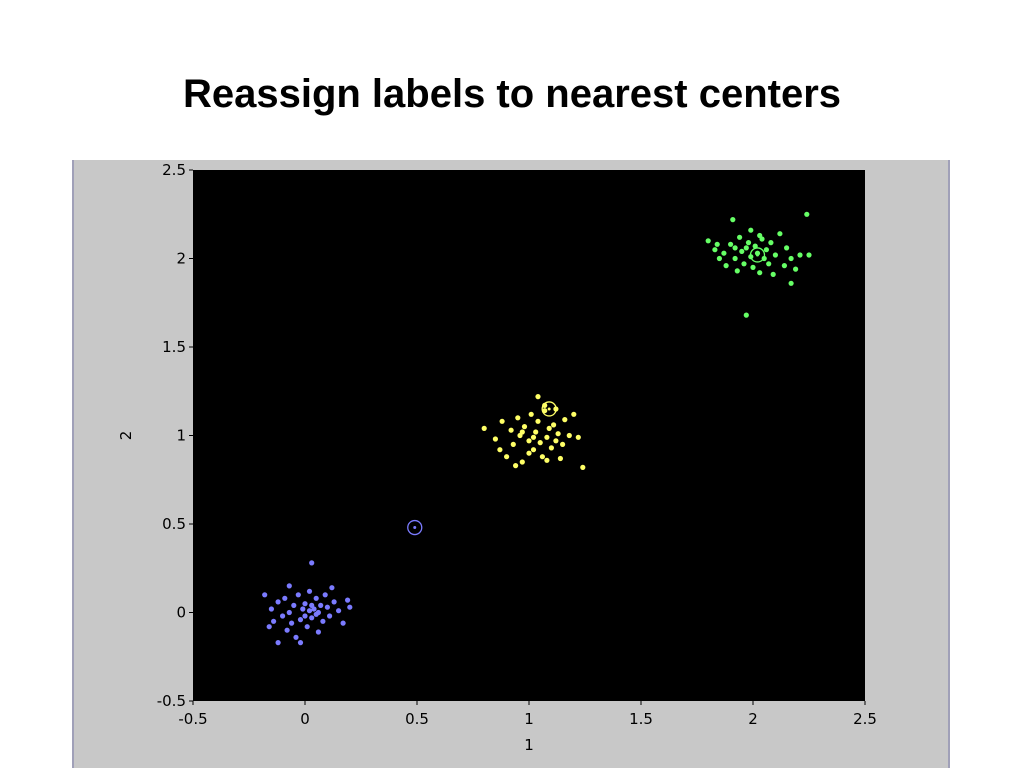 This screenshot has width=1024, height=768. What do you see at coordinates (174, 347) in the screenshot?
I see `y-tick-label: 1.5` at bounding box center [174, 347].